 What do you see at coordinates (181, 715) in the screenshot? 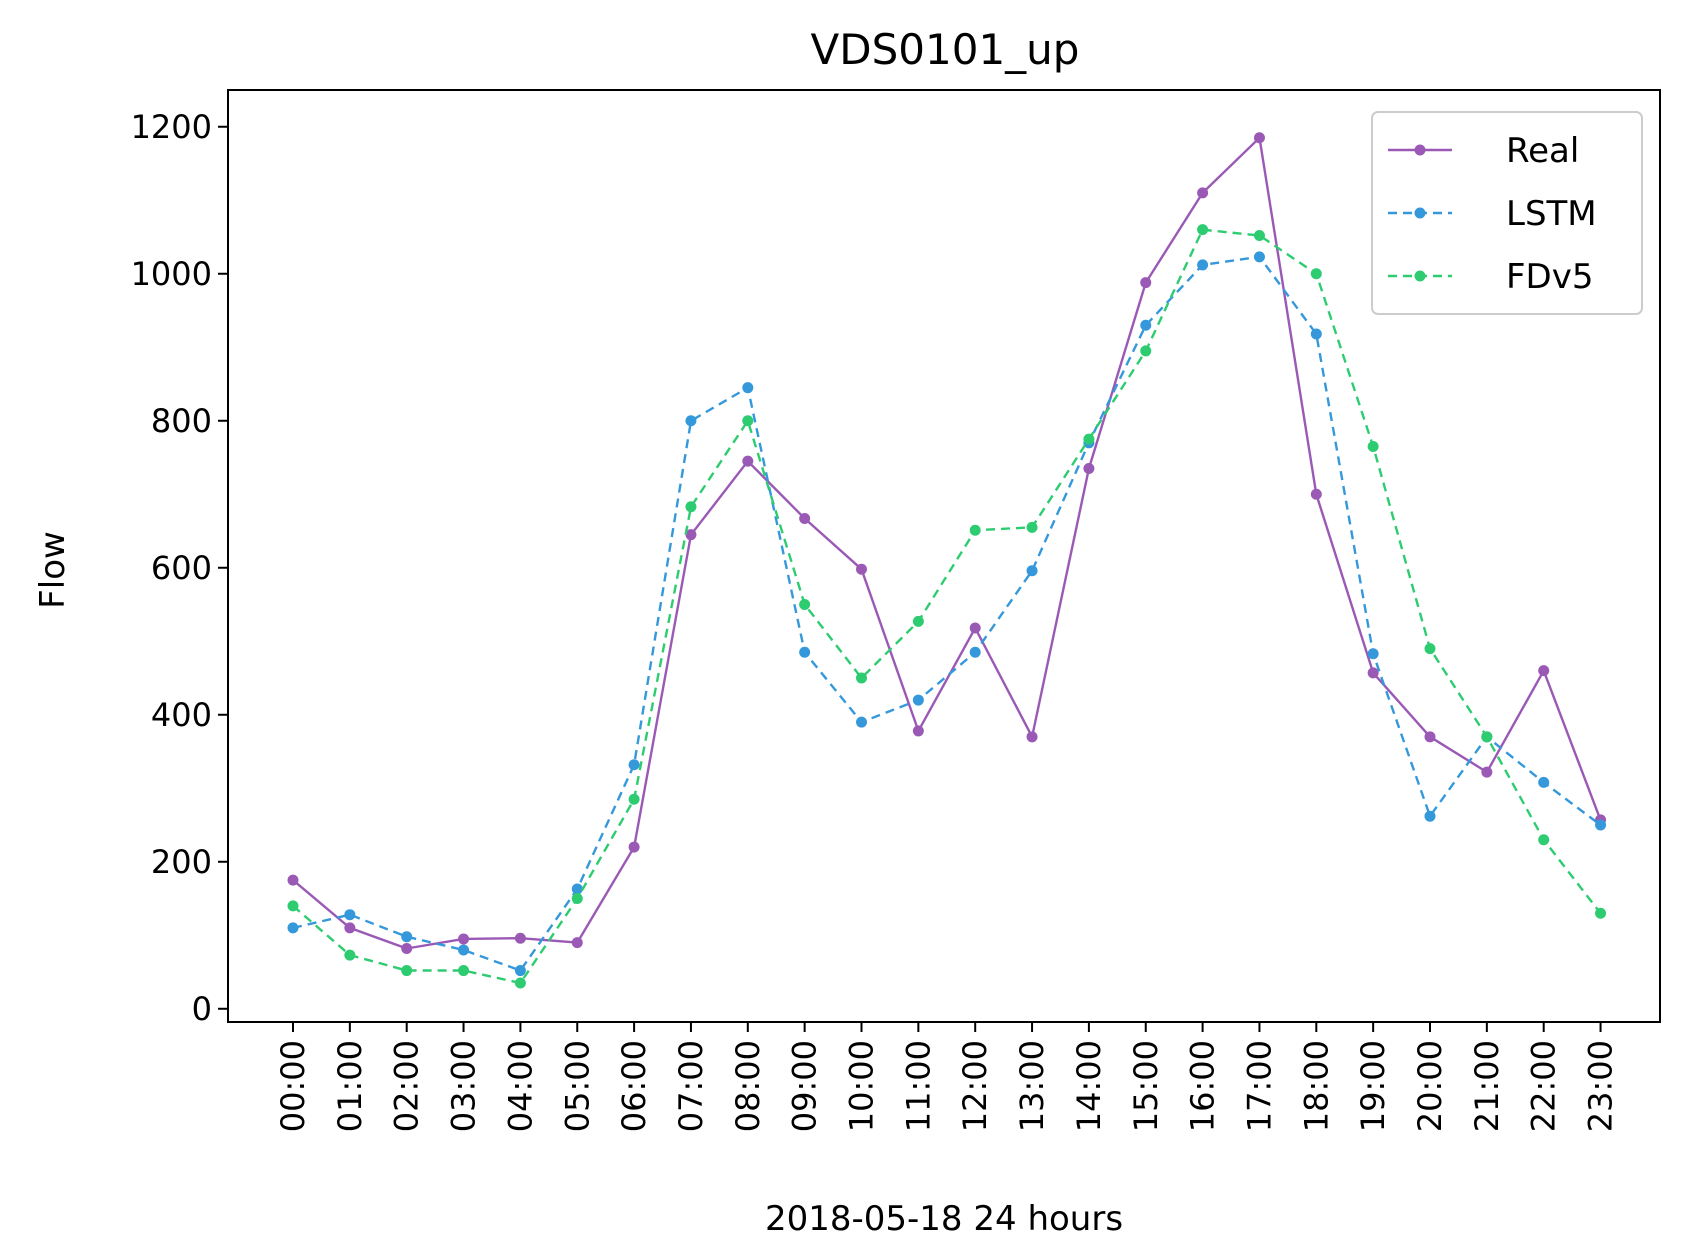
I see `y-tick-label: 400` at bounding box center [181, 715].